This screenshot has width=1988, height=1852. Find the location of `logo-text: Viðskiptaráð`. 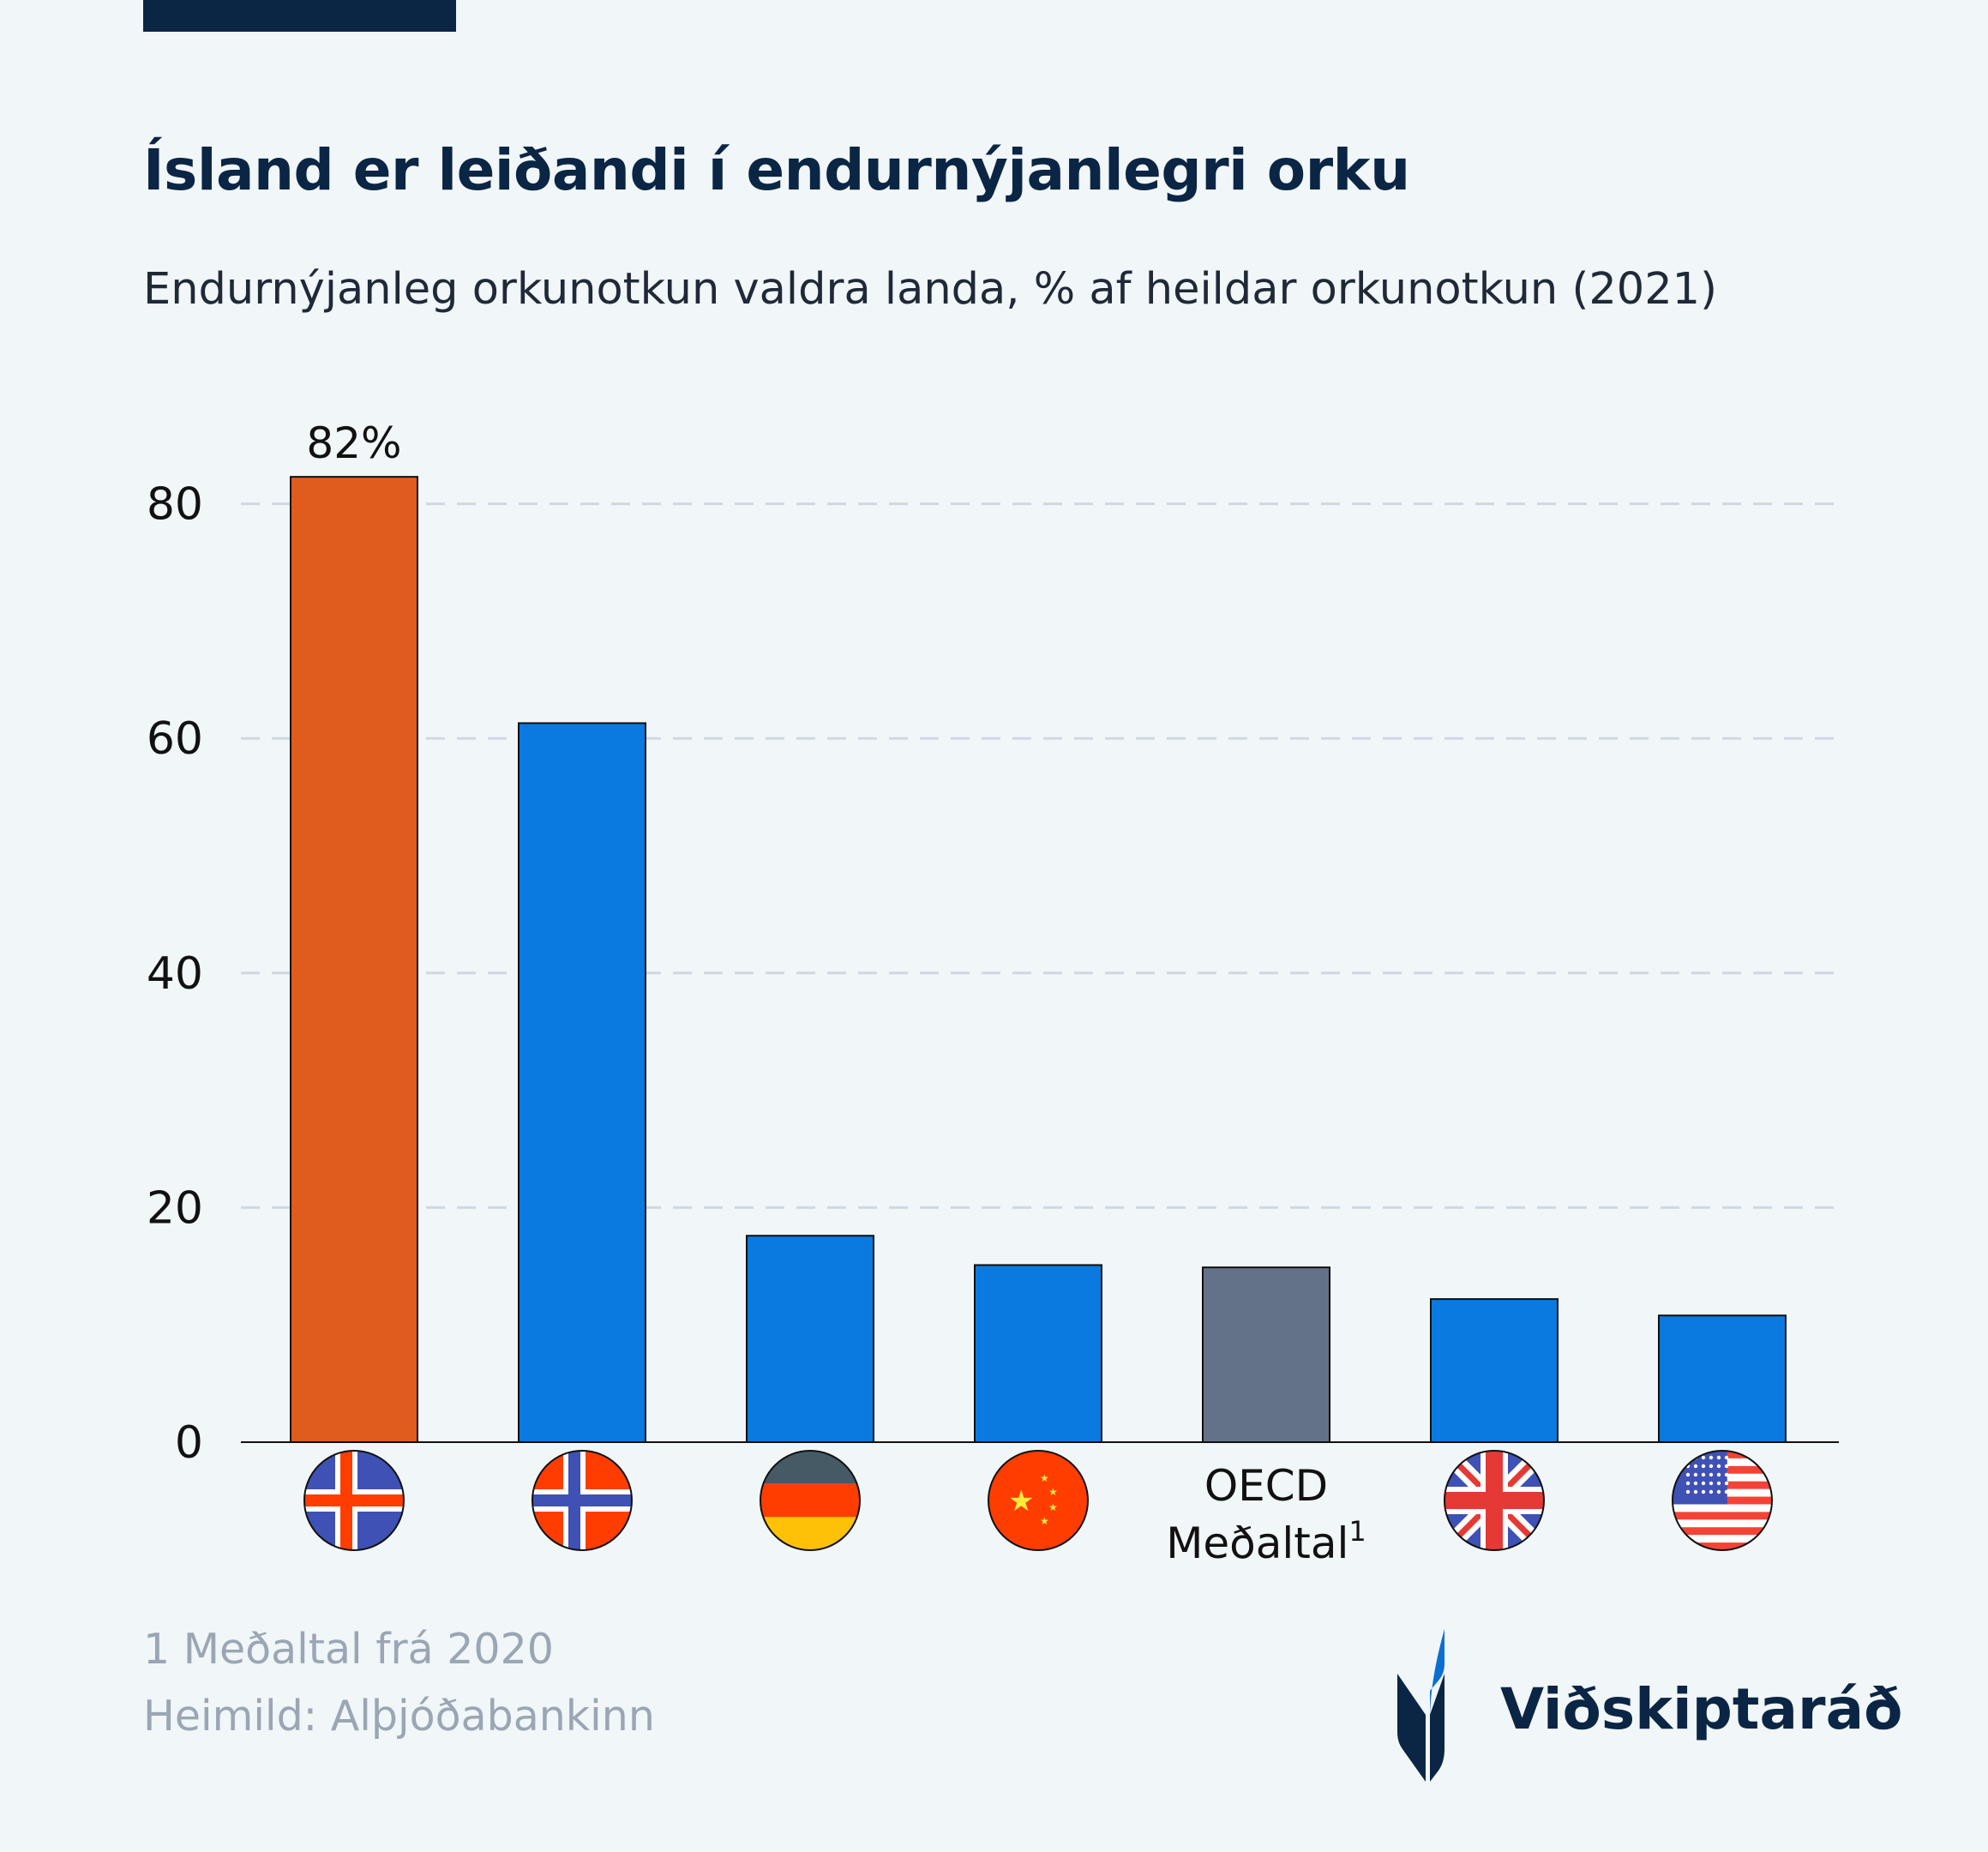

logo-text: Viðskiptaráð is located at coordinates (1701, 1709).